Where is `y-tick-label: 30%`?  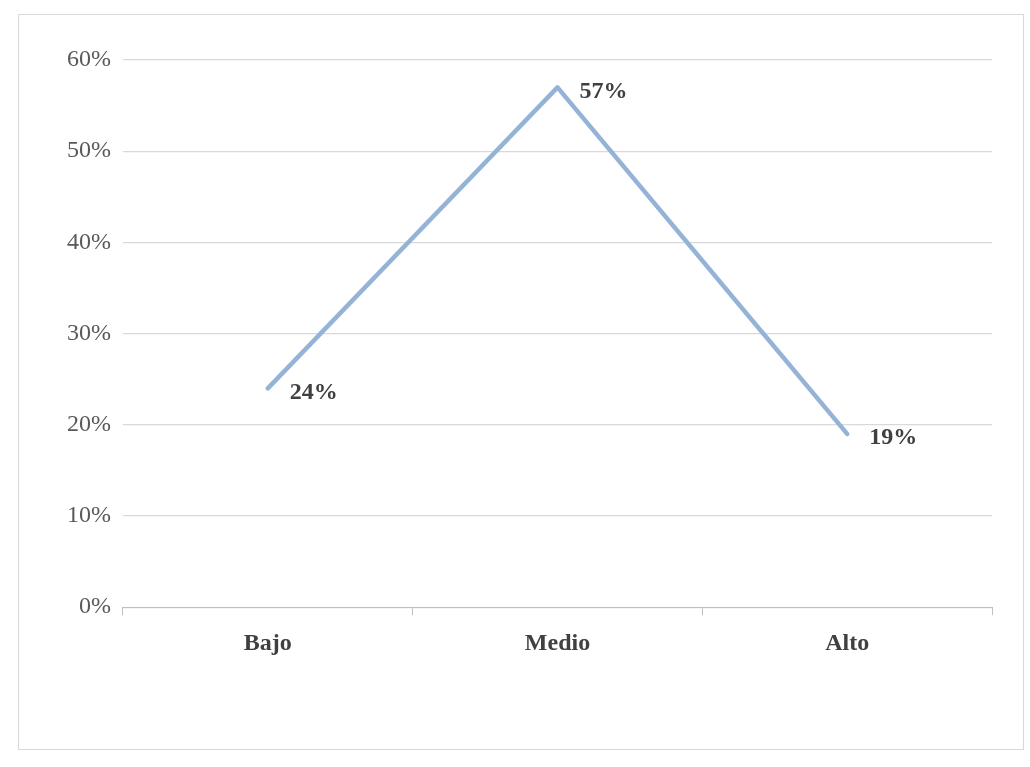
y-tick-label: 30% is located at coordinates (88, 331).